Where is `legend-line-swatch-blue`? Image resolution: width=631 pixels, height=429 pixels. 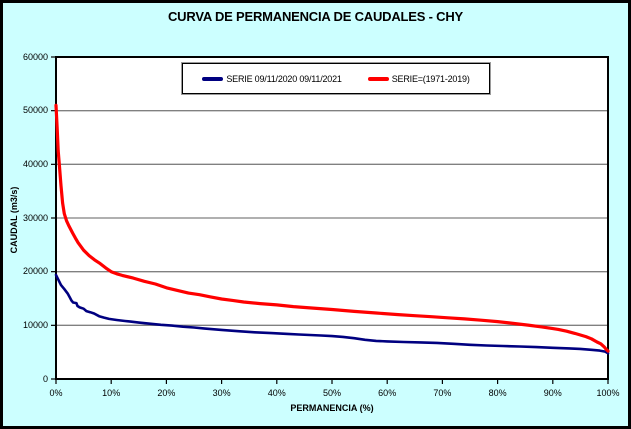
legend-line-swatch-blue is located at coordinates (213, 78).